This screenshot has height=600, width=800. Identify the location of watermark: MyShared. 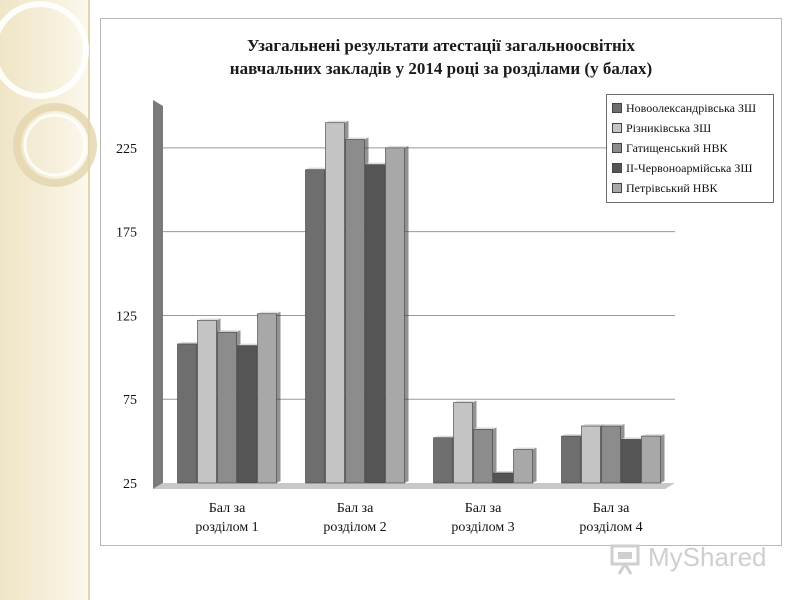
(698, 558).